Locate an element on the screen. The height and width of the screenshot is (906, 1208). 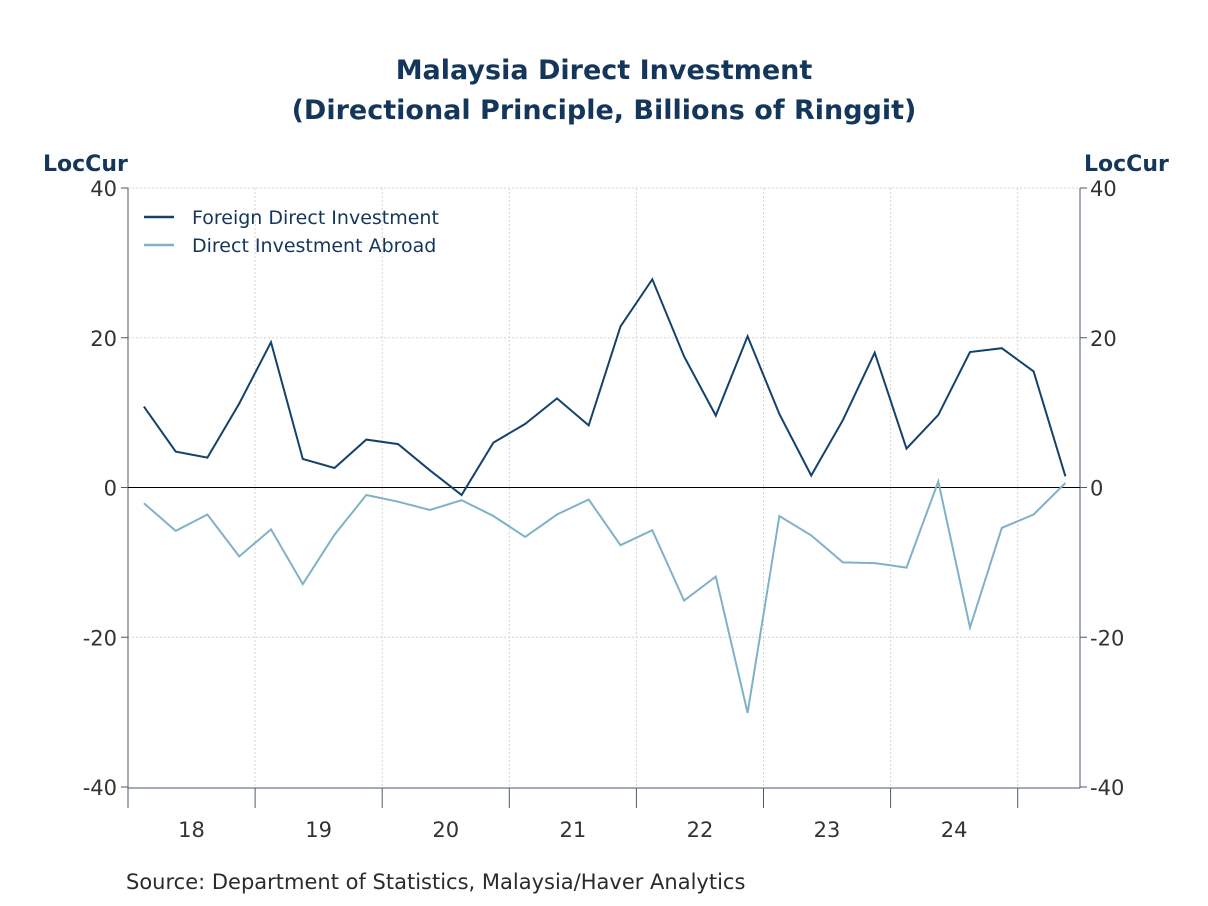
right-y-tick-label: 20 is located at coordinates (1103, 339).